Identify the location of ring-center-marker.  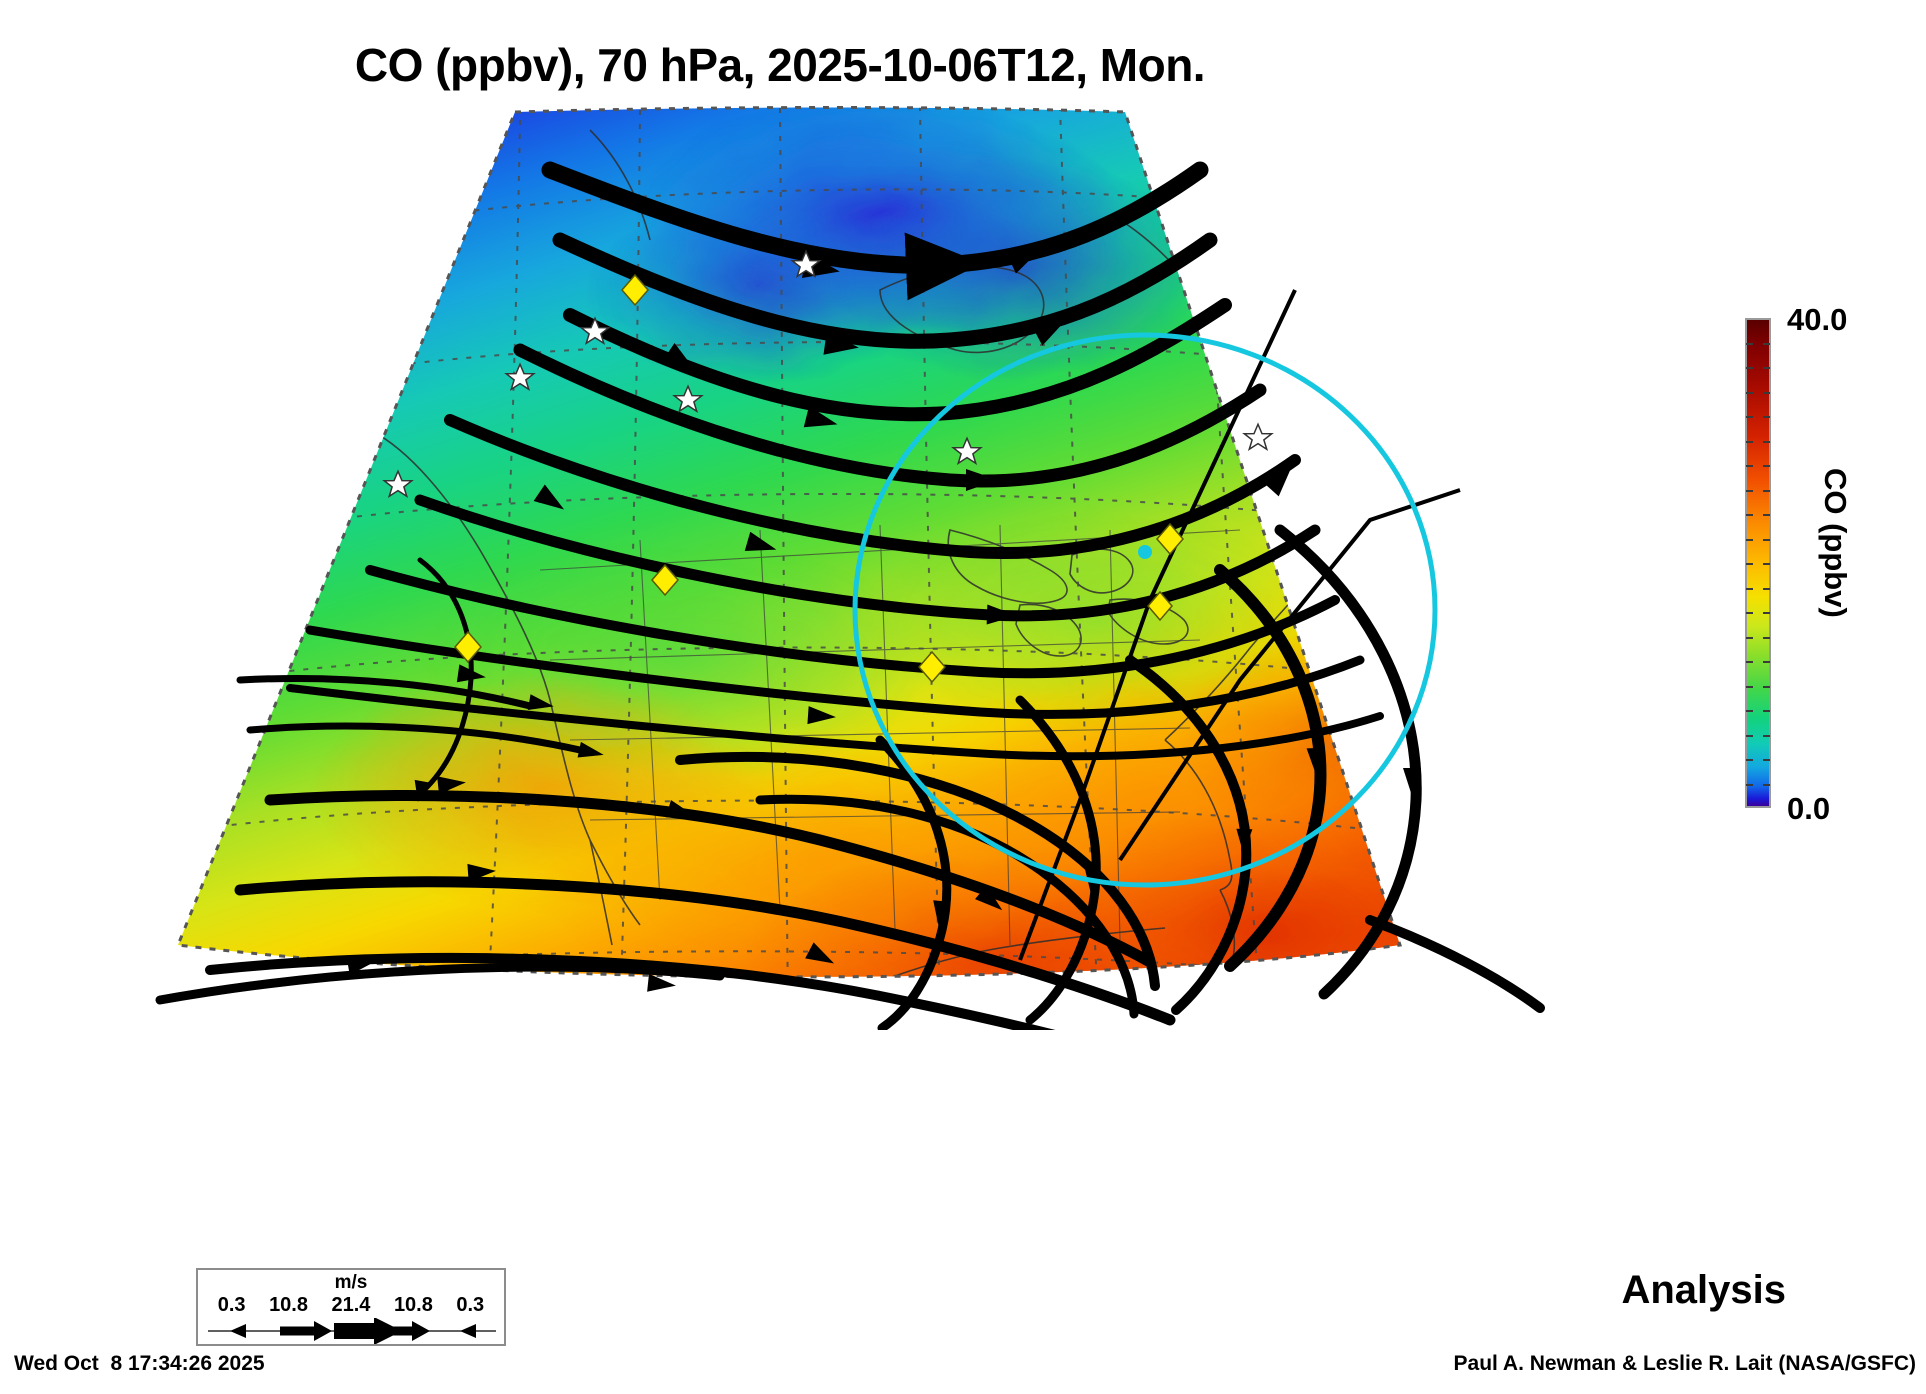
(1145, 552).